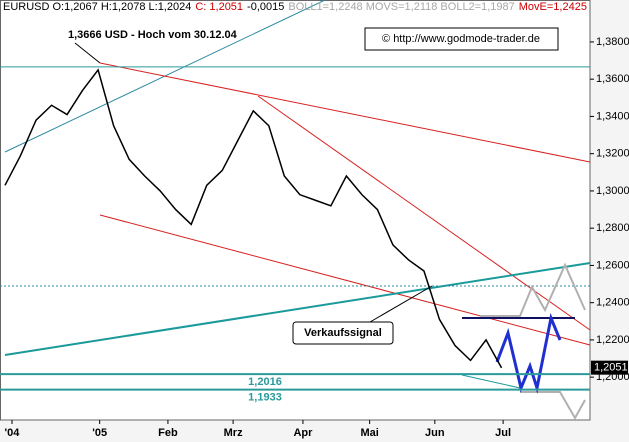 This screenshot has width=629, height=442. What do you see at coordinates (233, 433) in the screenshot?
I see `x-tick-label: Mrz` at bounding box center [233, 433].